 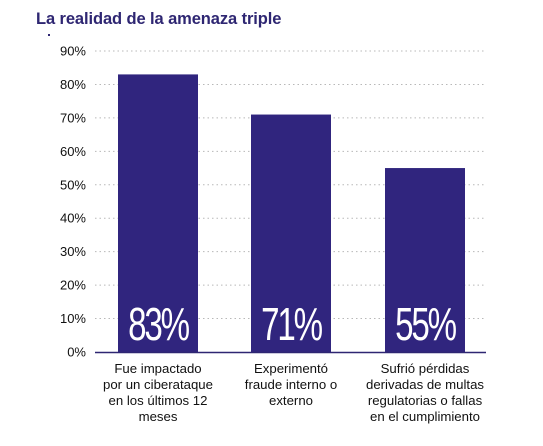 I want to click on x-category-label-line: meses, so click(x=158, y=416).